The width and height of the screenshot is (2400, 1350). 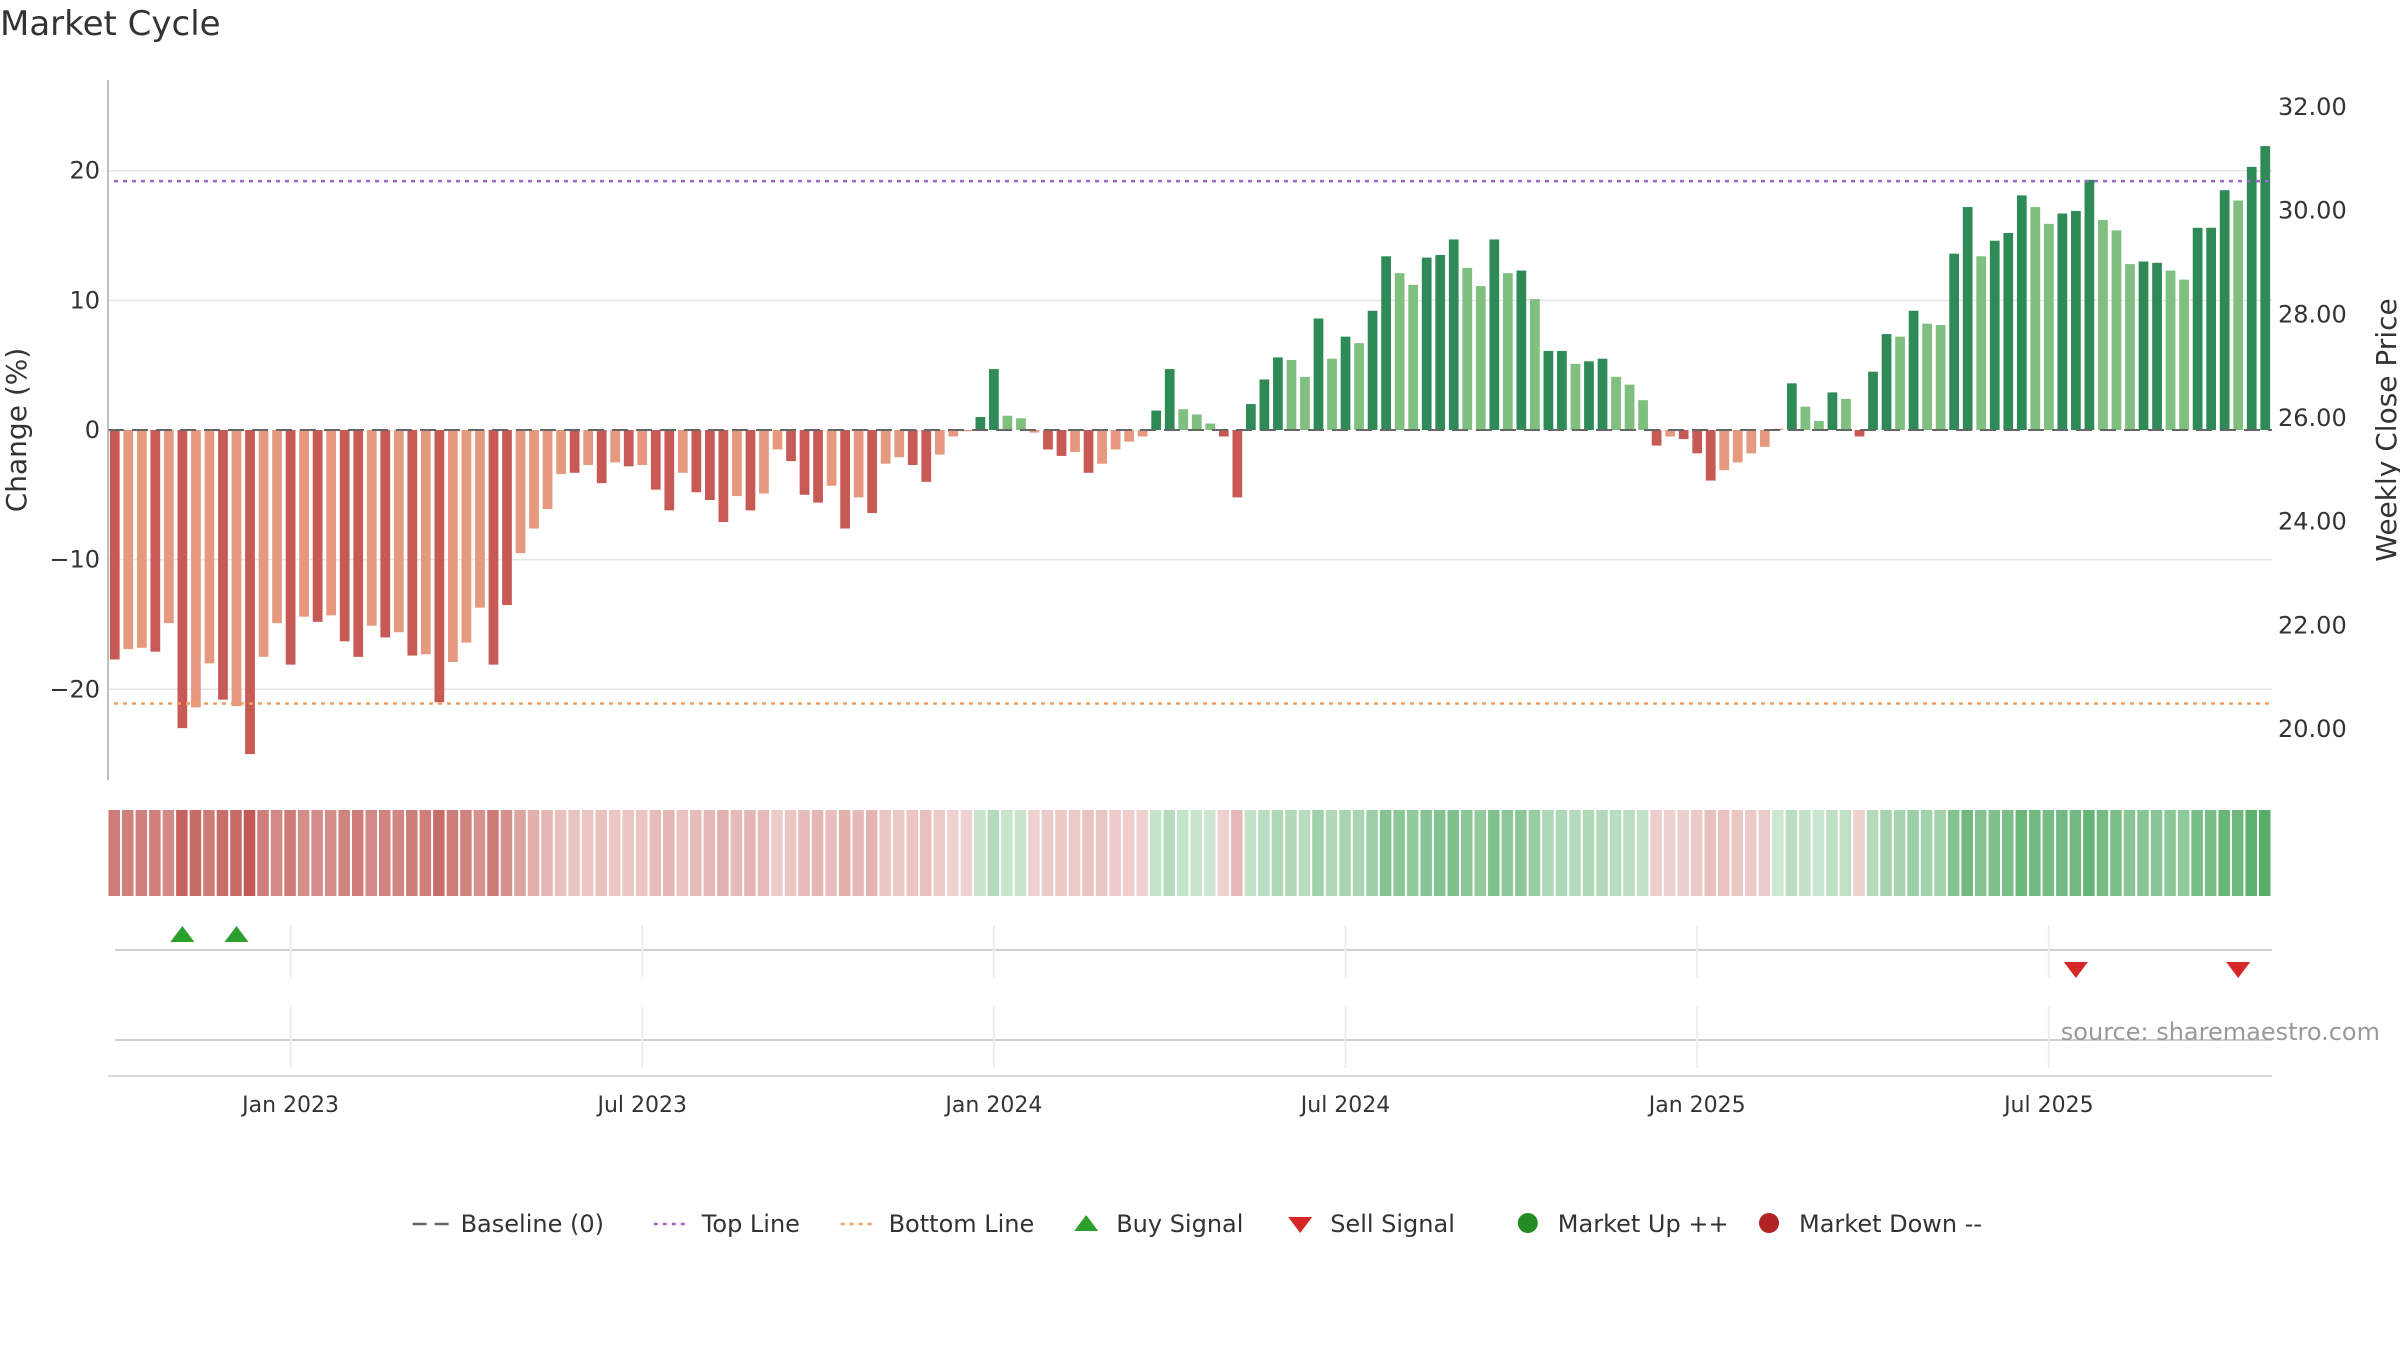 What do you see at coordinates (1643, 1224) in the screenshot?
I see `legend-label: Market Up ++` at bounding box center [1643, 1224].